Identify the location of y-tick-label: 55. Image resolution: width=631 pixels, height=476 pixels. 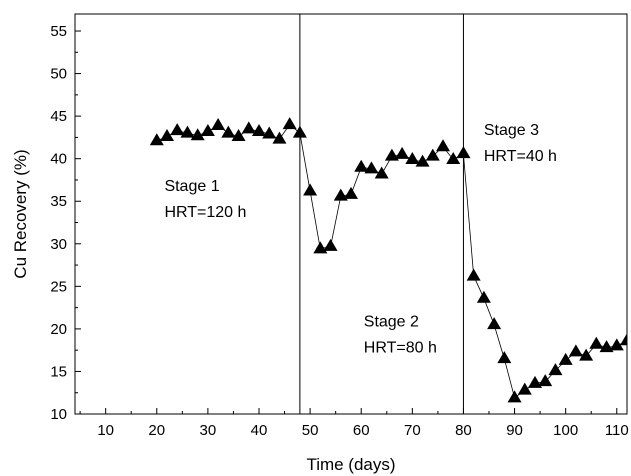
(58, 31).